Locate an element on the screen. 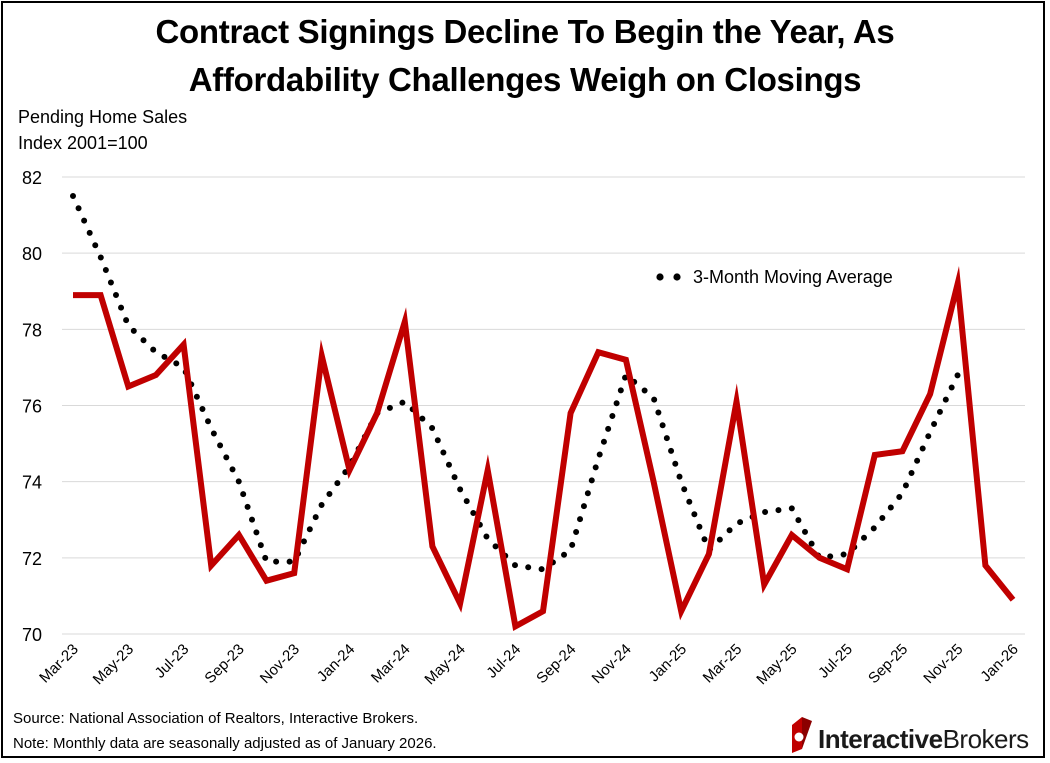 The height and width of the screenshot is (763, 1050). x-tick-label: May-25 is located at coordinates (776, 664).